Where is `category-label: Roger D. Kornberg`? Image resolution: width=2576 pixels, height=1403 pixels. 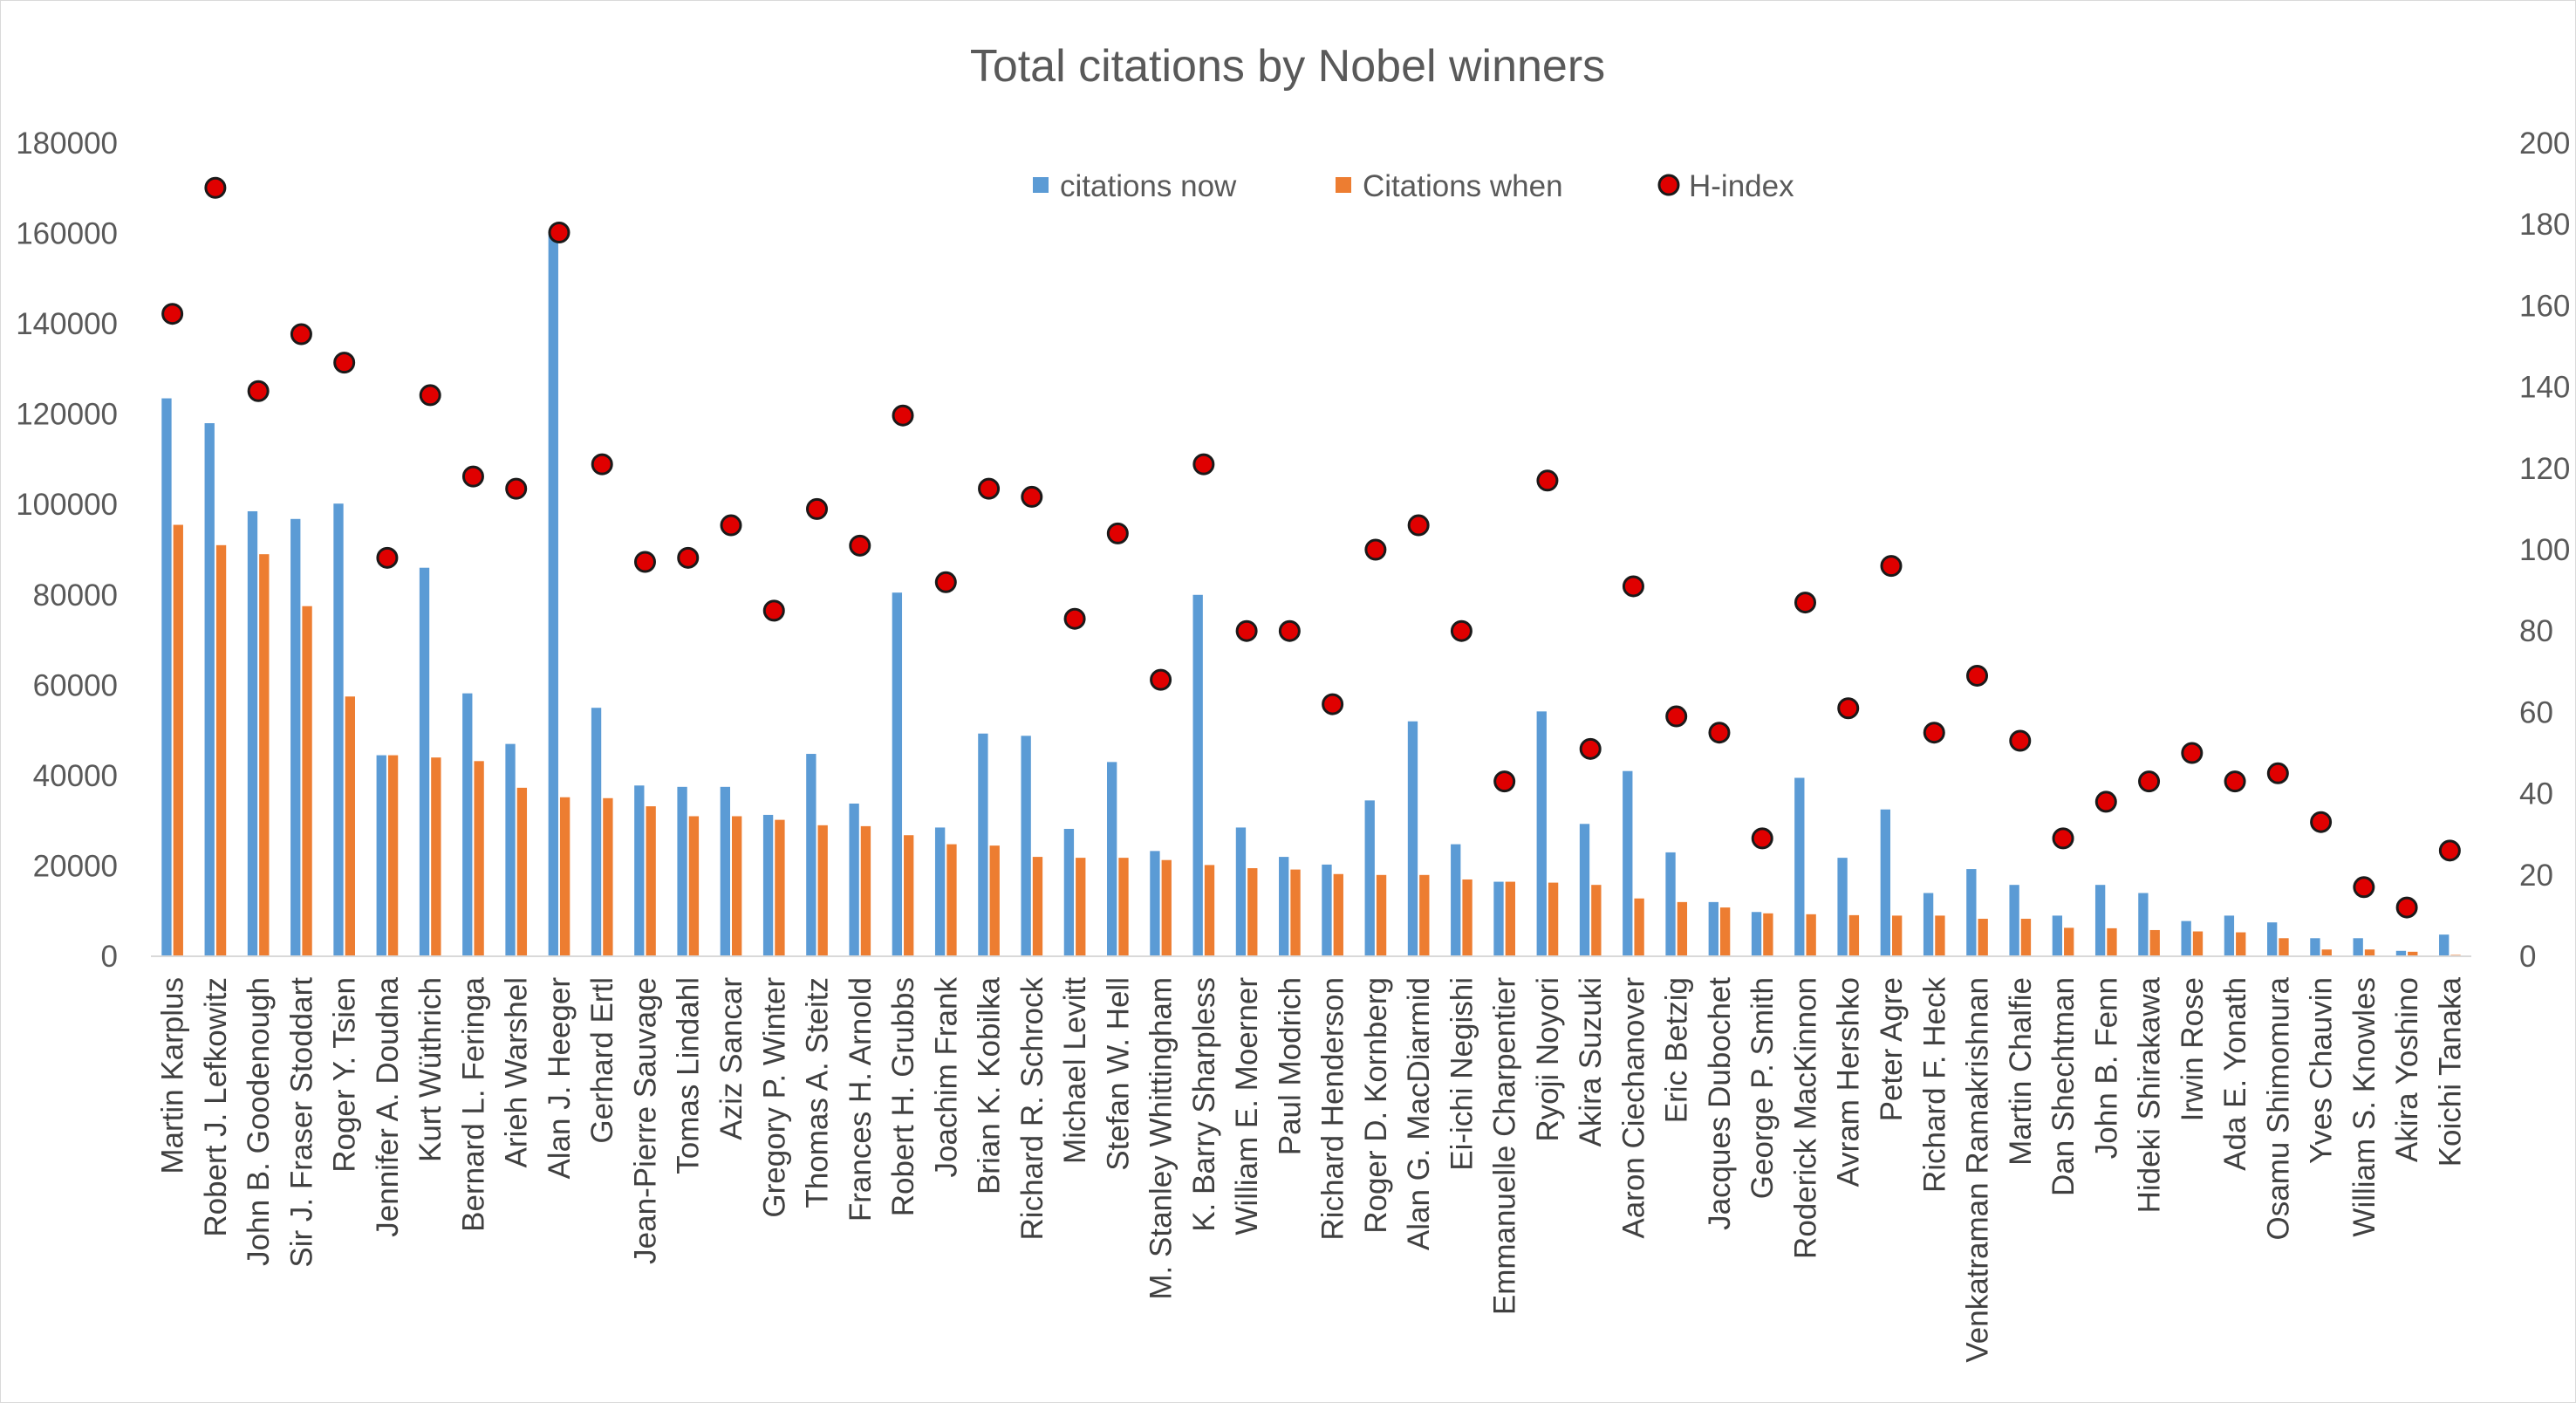
category-label: Roger D. Kornberg is located at coordinates (1376, 1105).